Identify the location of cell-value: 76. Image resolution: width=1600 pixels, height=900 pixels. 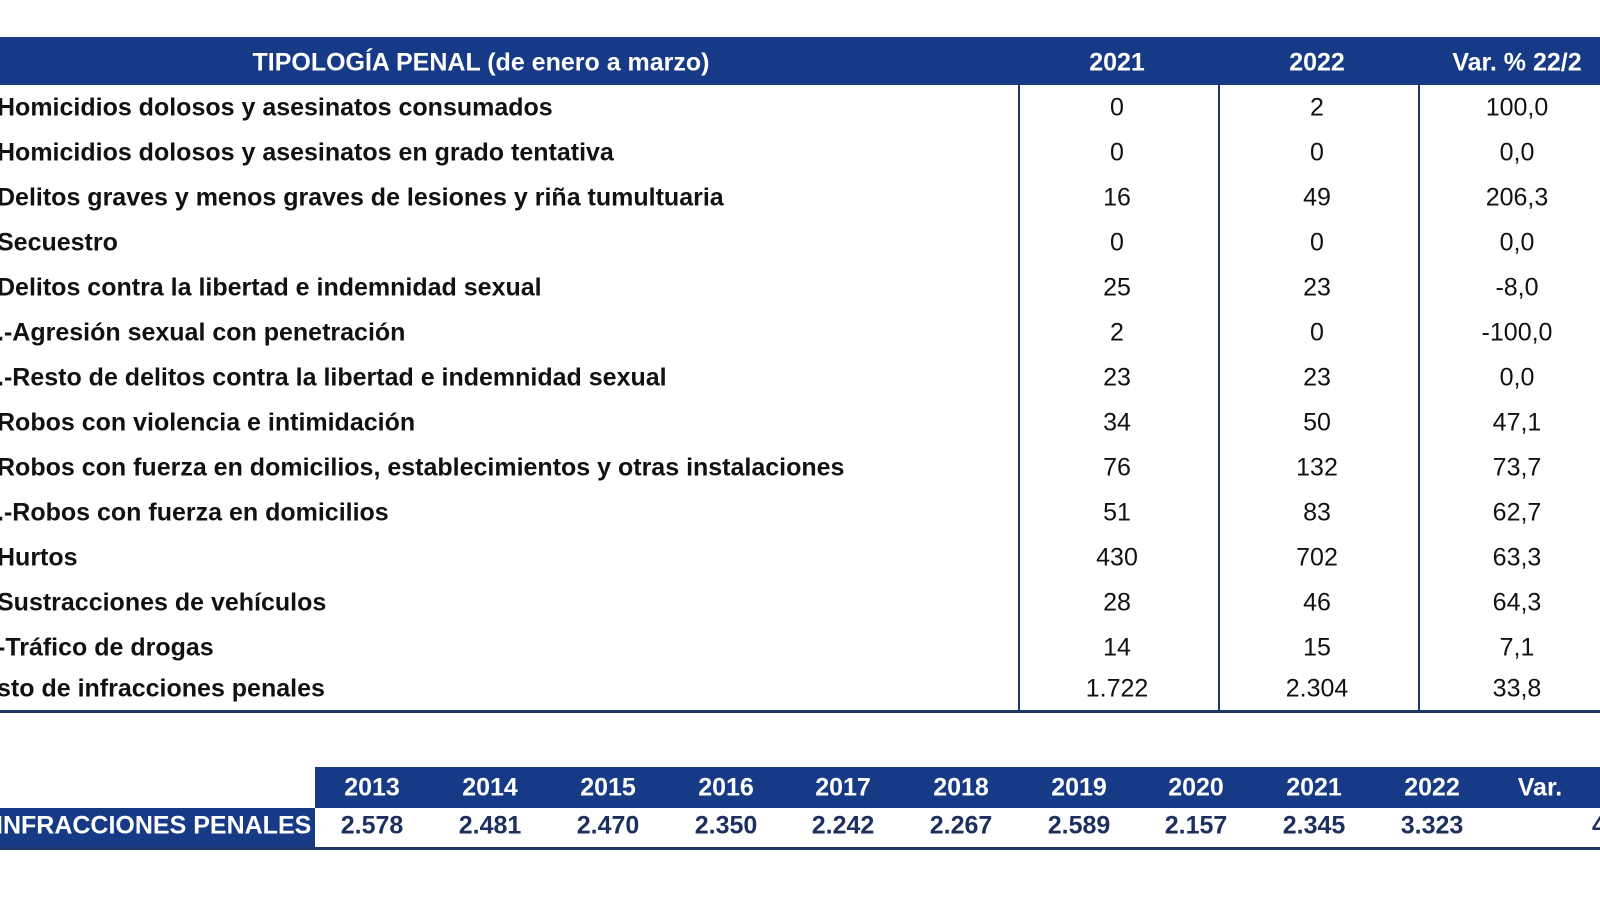
(1117, 467).